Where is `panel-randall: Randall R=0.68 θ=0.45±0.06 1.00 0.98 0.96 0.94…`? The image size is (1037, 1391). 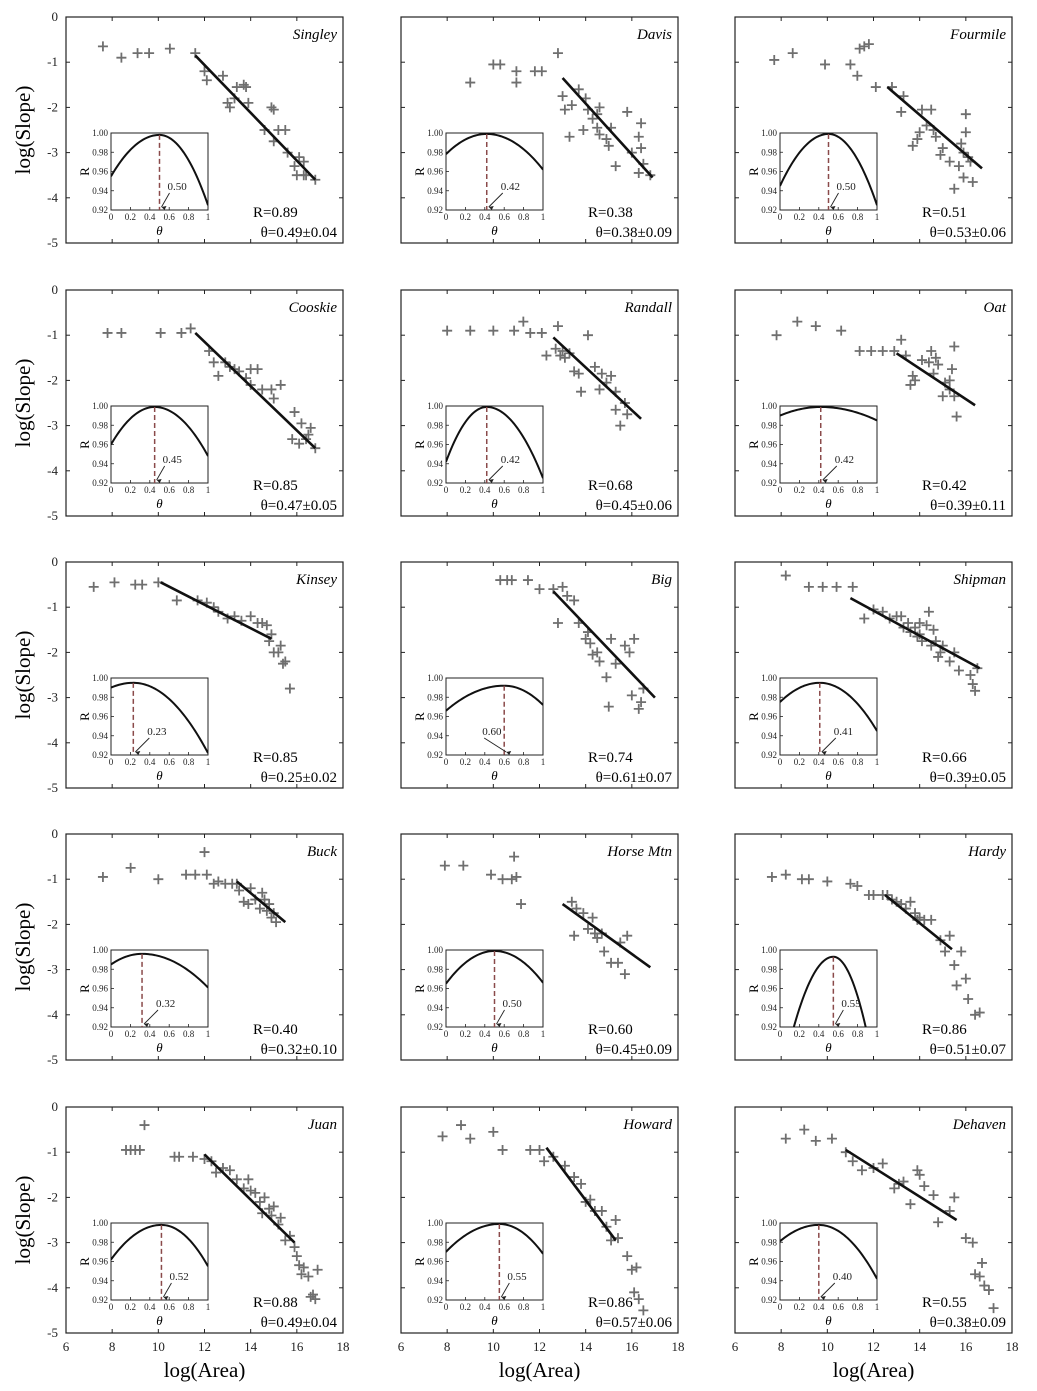 panel-randall: Randall R=0.68 θ=0.45±0.06 1.00 0.98 0.96 0.94… is located at coordinates (539, 403).